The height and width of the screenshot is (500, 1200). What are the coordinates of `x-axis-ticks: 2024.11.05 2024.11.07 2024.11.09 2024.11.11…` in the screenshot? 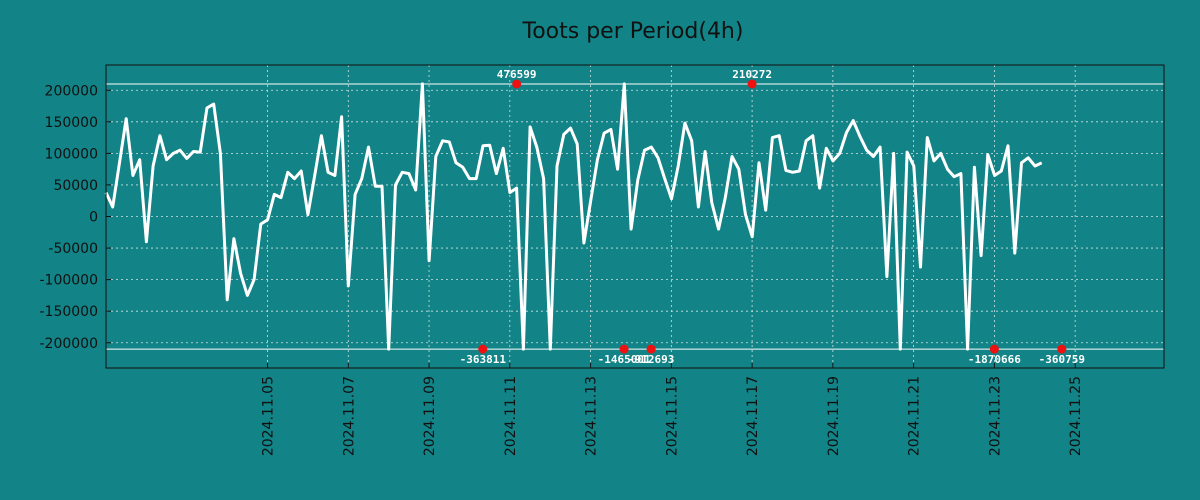 It's located at (672, 409).